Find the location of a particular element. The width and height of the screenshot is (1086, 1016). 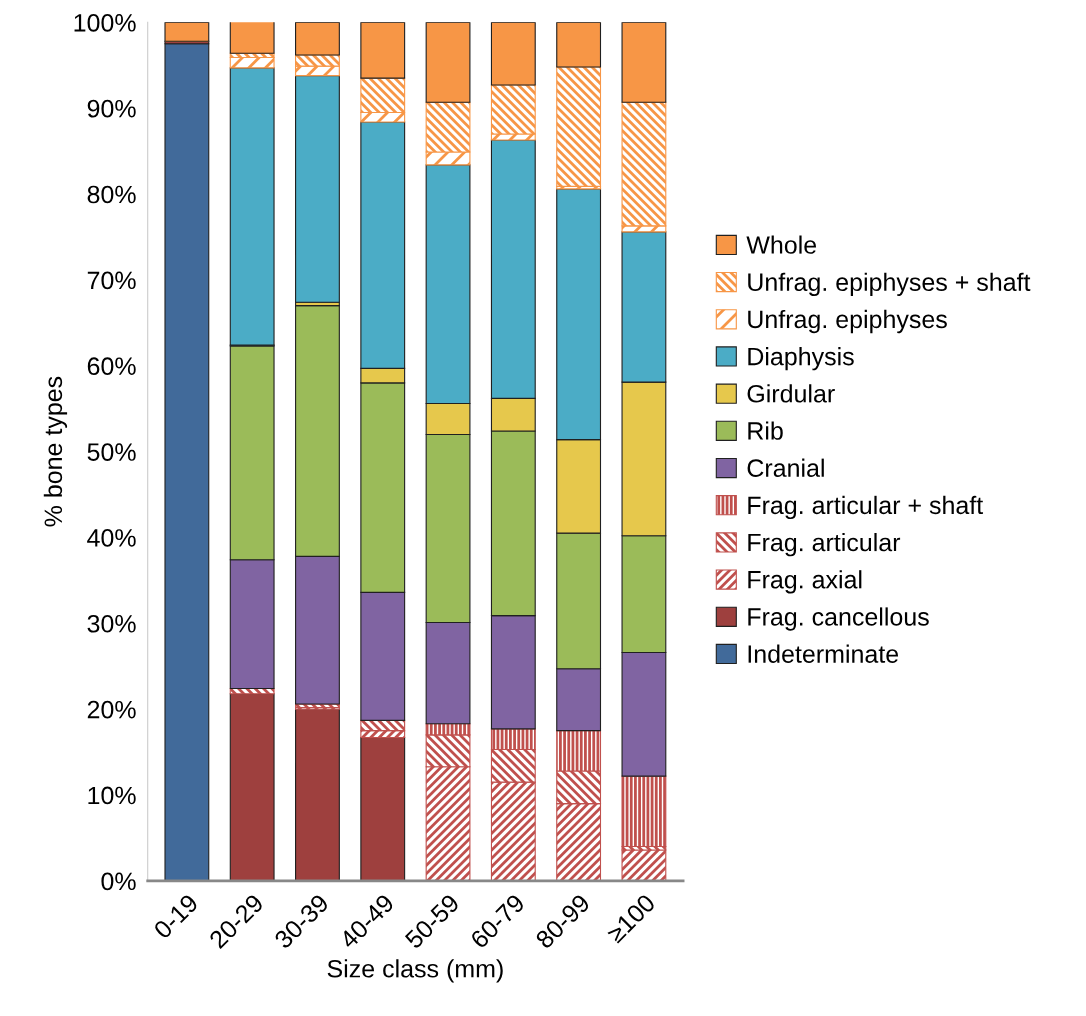

y-tick-label: 50% is located at coordinates (111, 452).